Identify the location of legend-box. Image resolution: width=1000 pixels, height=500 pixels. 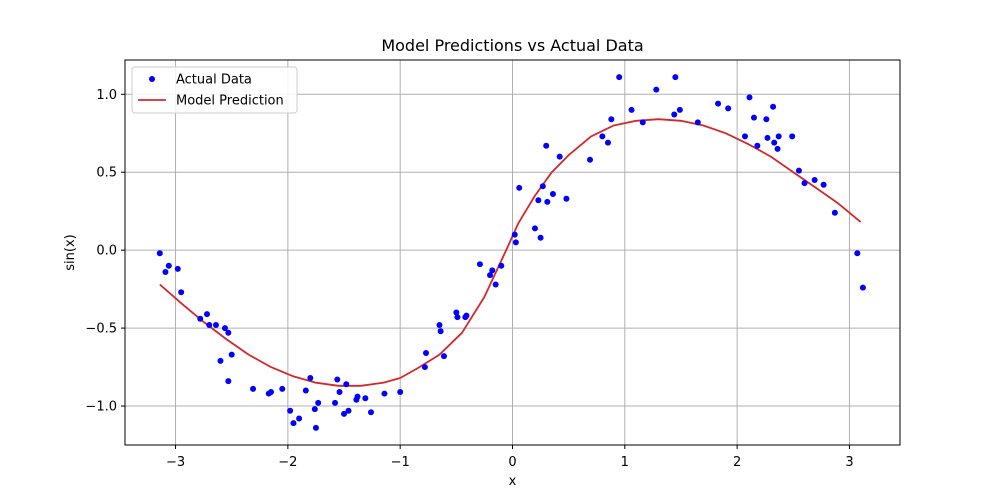
(214, 90).